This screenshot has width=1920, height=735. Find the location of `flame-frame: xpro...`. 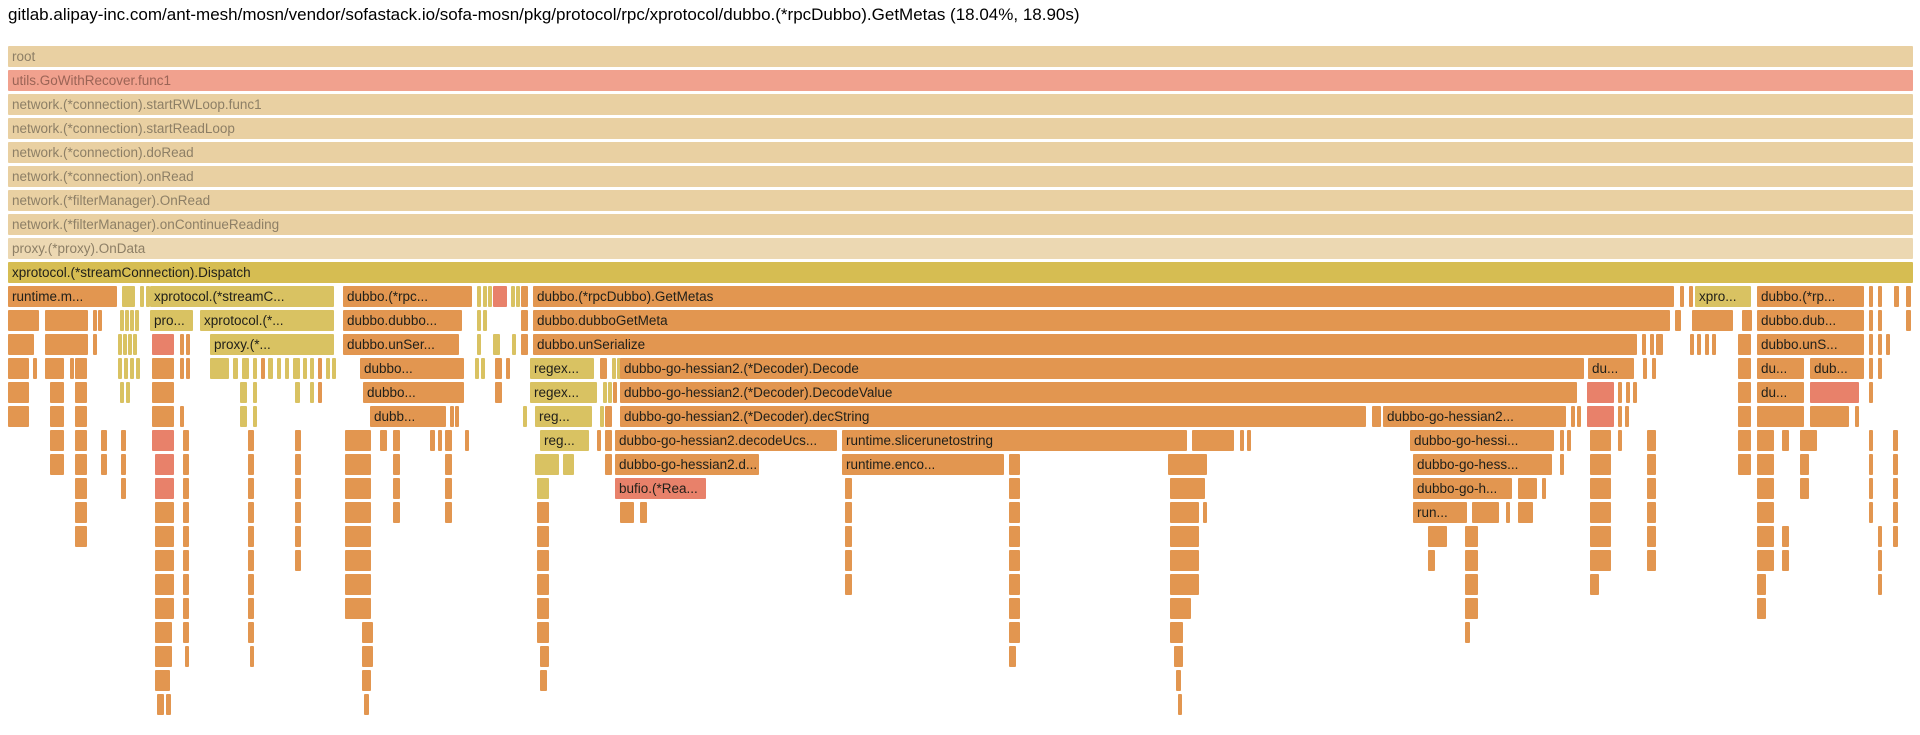

flame-frame: xpro... is located at coordinates (1723, 296).